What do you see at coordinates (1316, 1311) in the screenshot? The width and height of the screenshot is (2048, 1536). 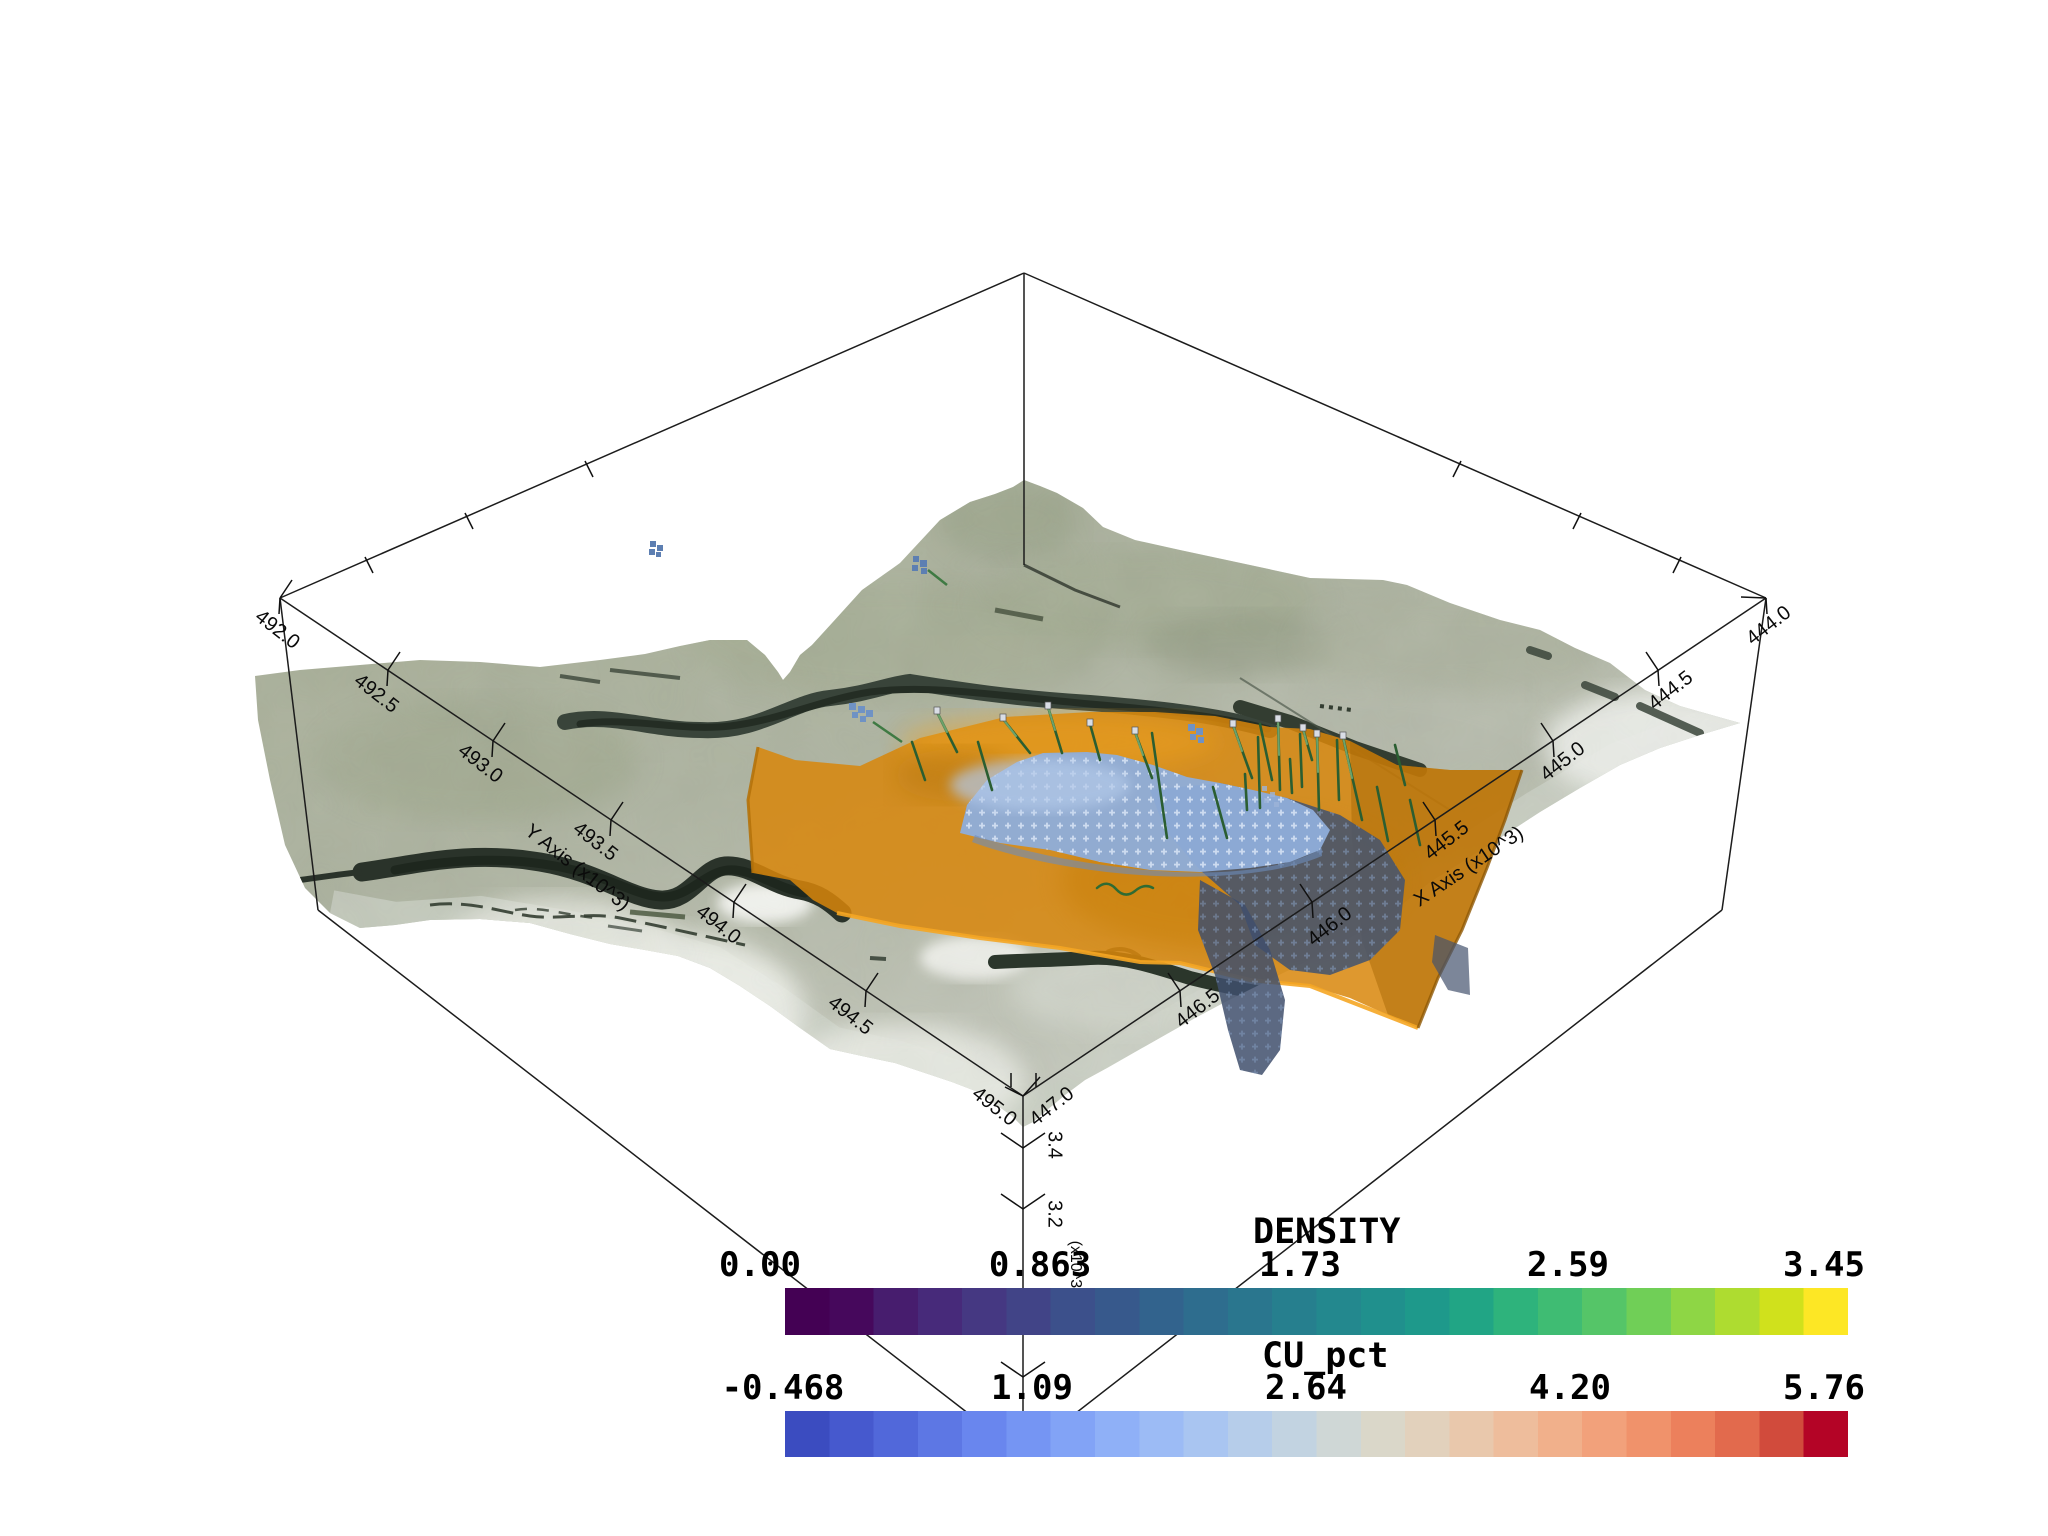 I see `density-gradient-bar` at bounding box center [1316, 1311].